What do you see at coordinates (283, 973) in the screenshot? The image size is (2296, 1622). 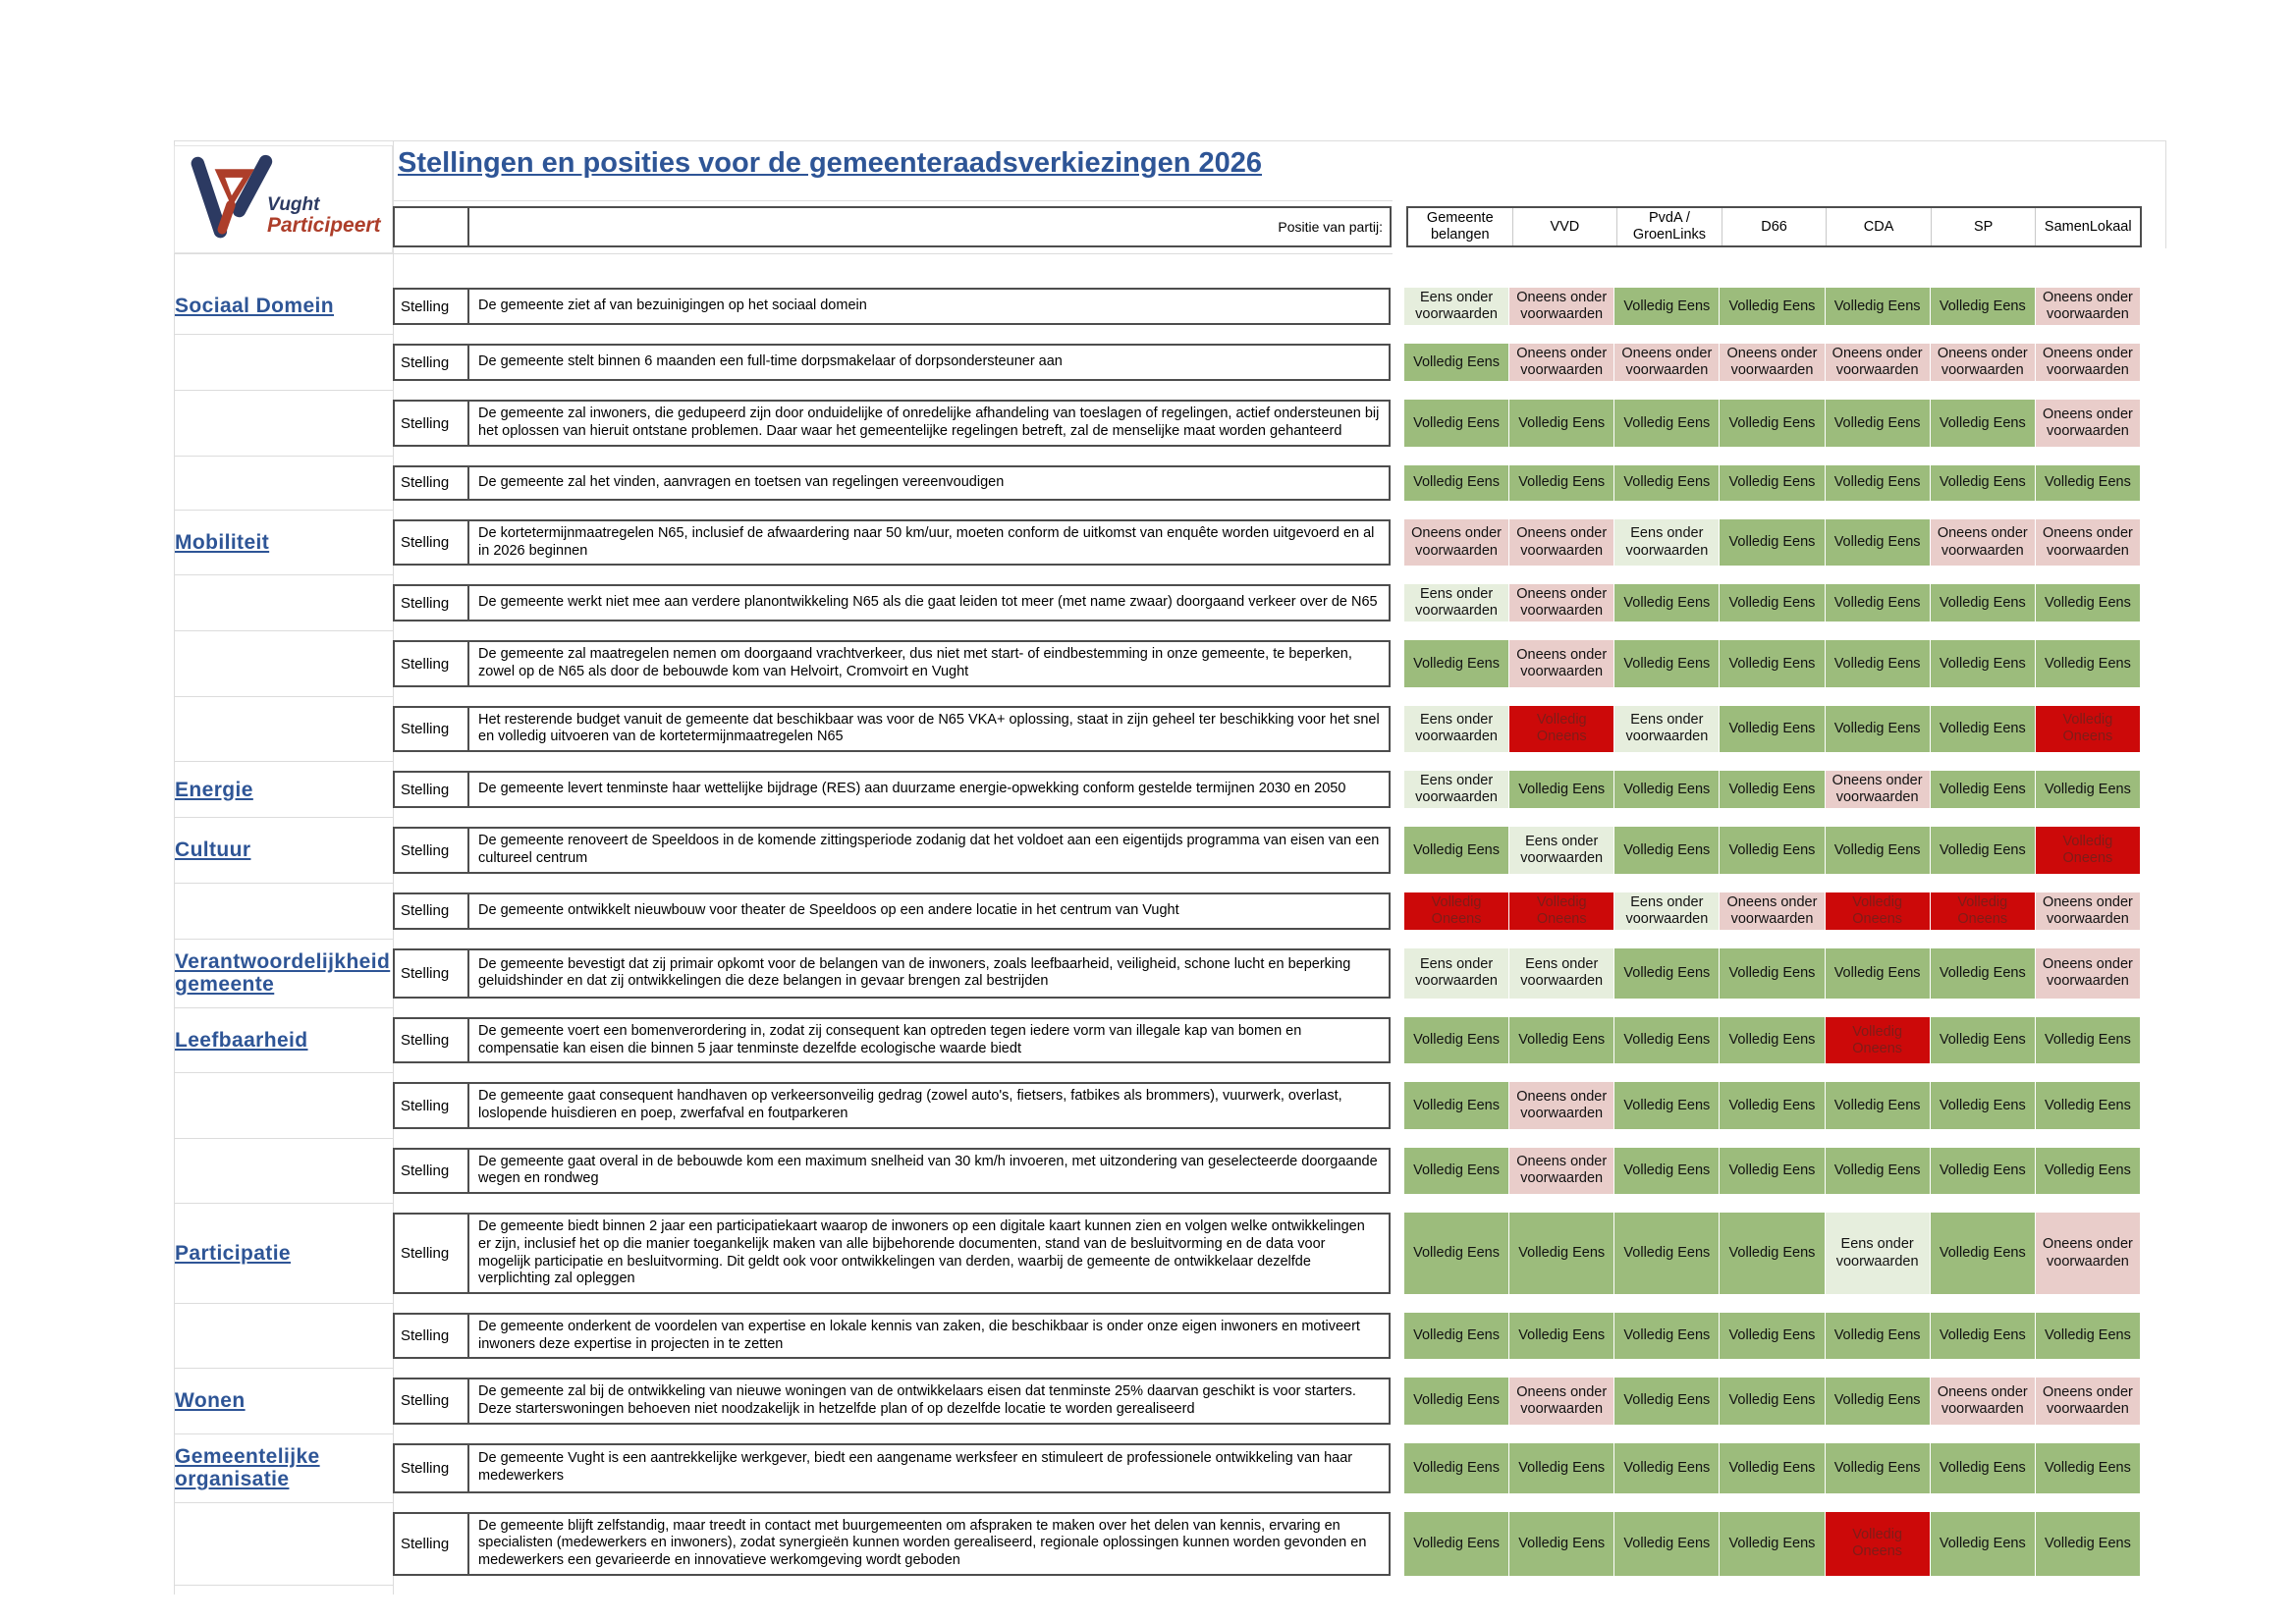 I see `category-link: Verantwoordelijkheid gemeente` at bounding box center [283, 973].